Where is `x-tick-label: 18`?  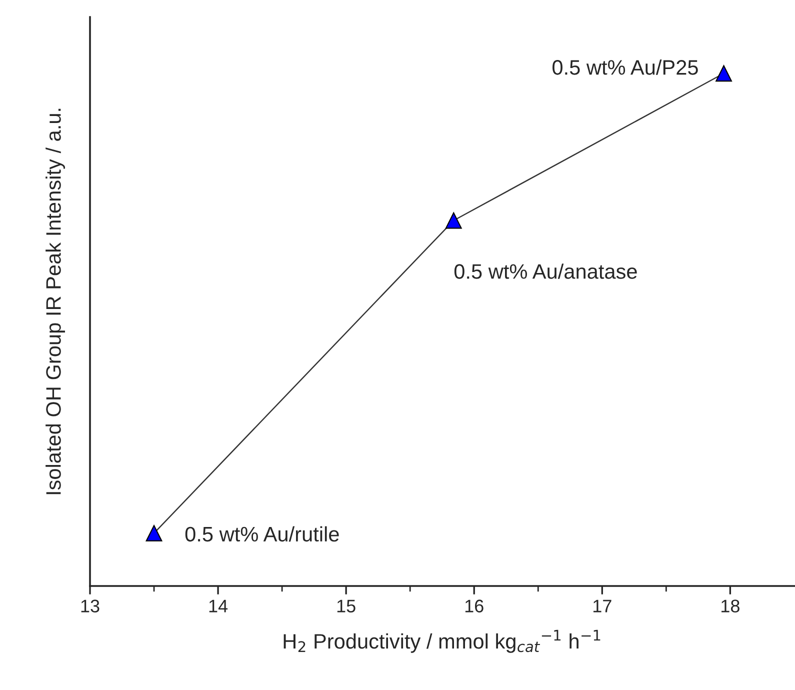
x-tick-label: 18 is located at coordinates (731, 606).